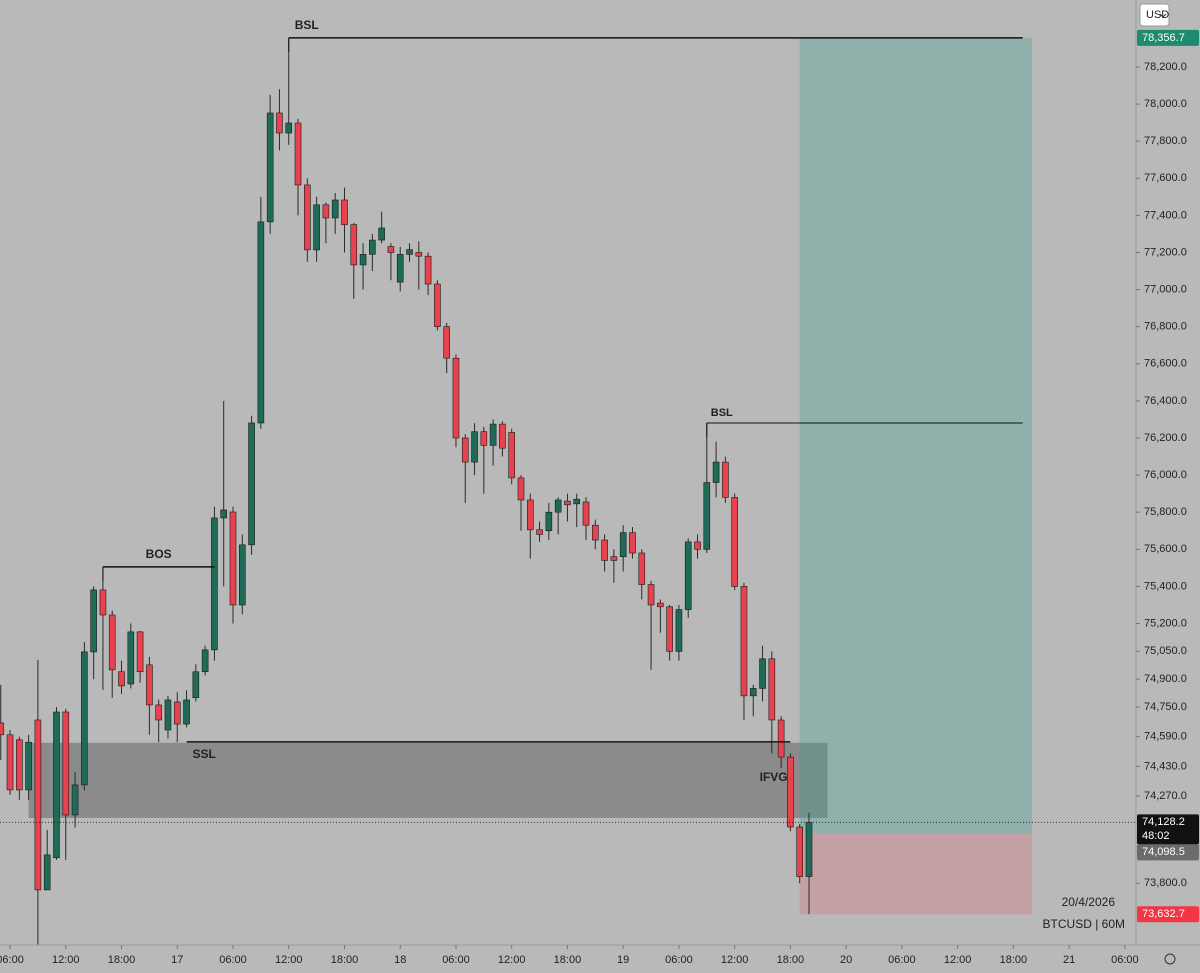  Describe the element at coordinates (1165, 401) in the screenshot. I see `y-tick-label: 76,400.0` at that location.